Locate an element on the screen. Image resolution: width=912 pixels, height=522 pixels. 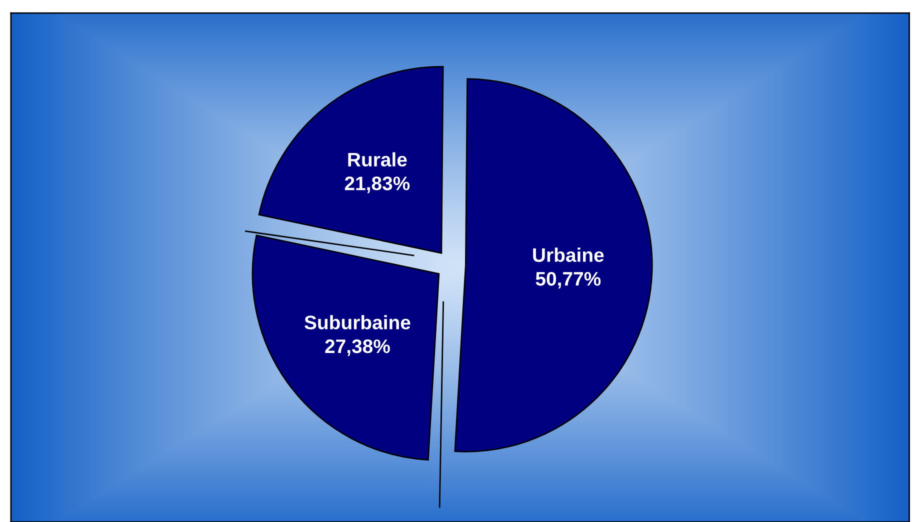
slice-label: Rurale is located at coordinates (377, 159).